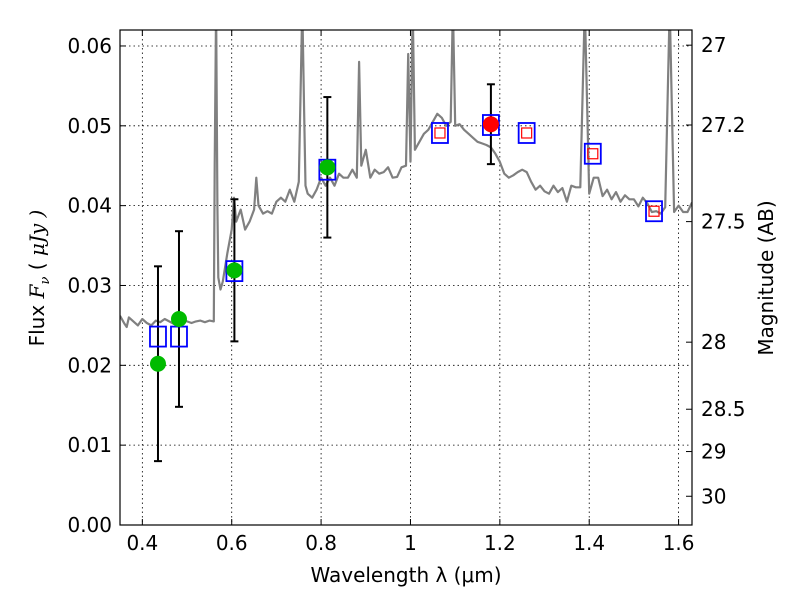 This screenshot has height=600, width=800. I want to click on y2-tick-label: 28.5, so click(723, 409).